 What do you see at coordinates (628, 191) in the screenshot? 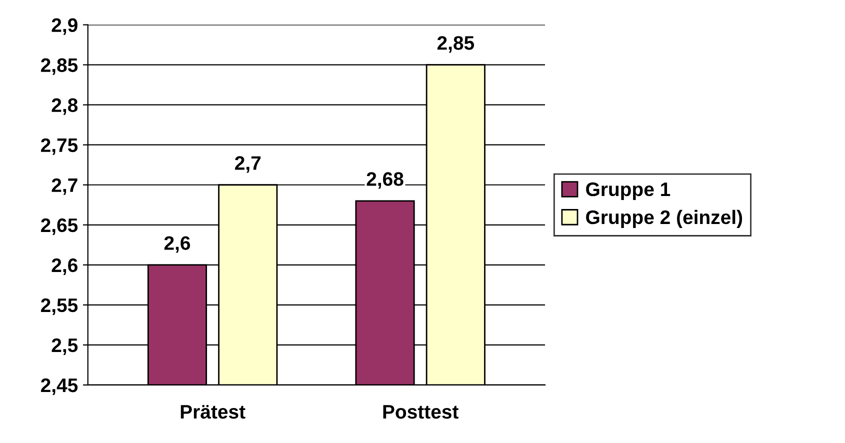
I see `legend-label: Gruppe 1` at bounding box center [628, 191].